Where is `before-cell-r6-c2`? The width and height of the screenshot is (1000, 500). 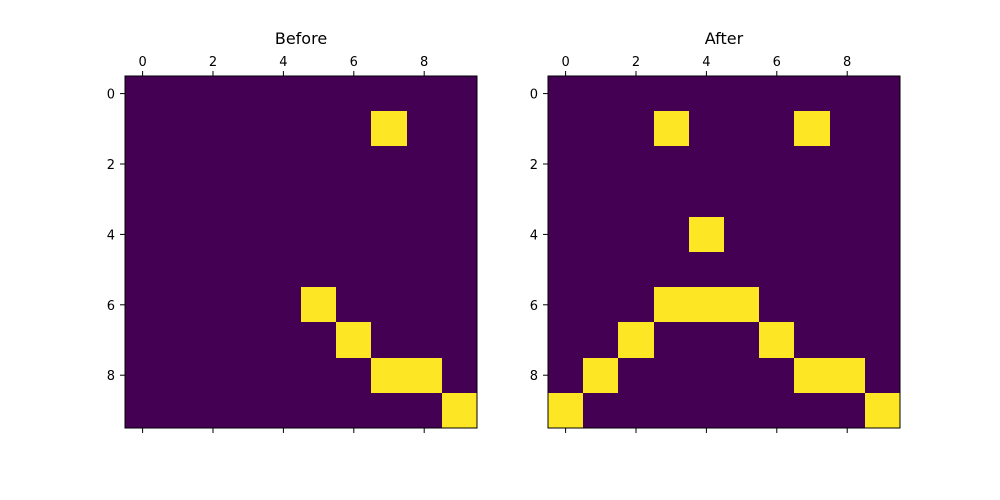
before-cell-r6-c2 is located at coordinates (213, 304).